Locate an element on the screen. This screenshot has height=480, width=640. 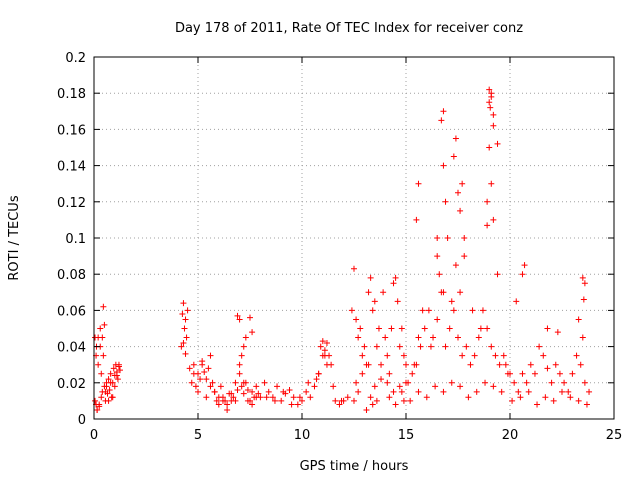
y-tick-label: 0.02 is located at coordinates (71, 384).